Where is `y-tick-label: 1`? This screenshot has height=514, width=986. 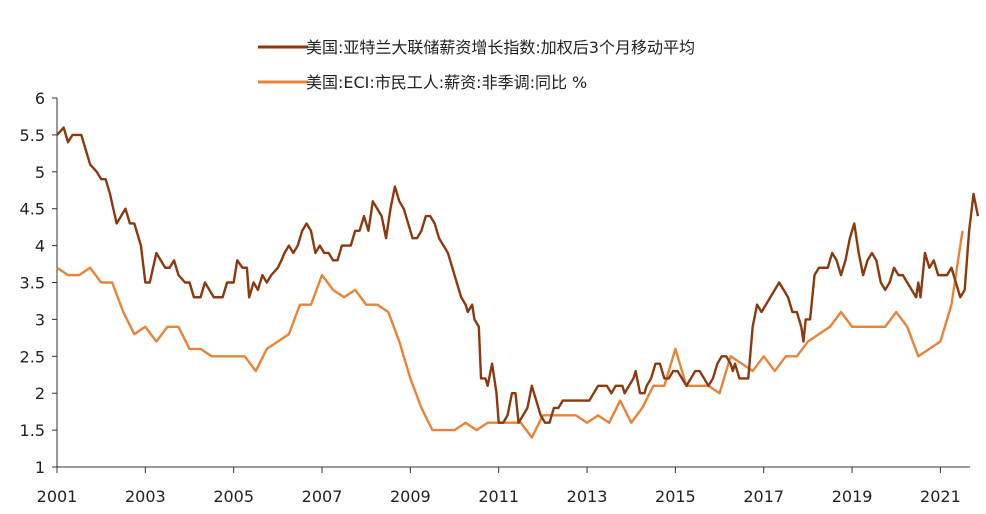
y-tick-label: 1 is located at coordinates (40, 467).